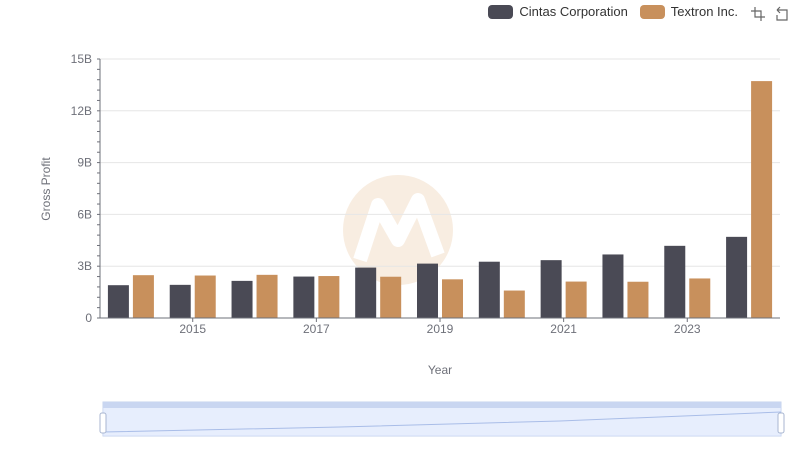 The width and height of the screenshot is (800, 461). I want to click on zoom-icon, so click(758, 14).